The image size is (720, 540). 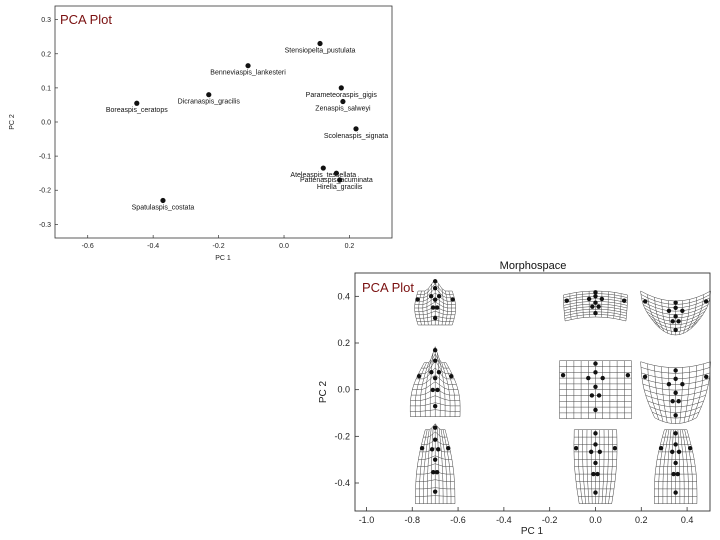 What do you see at coordinates (86, 19) in the screenshot?
I see `pca-plot-title: PCA Plot` at bounding box center [86, 19].